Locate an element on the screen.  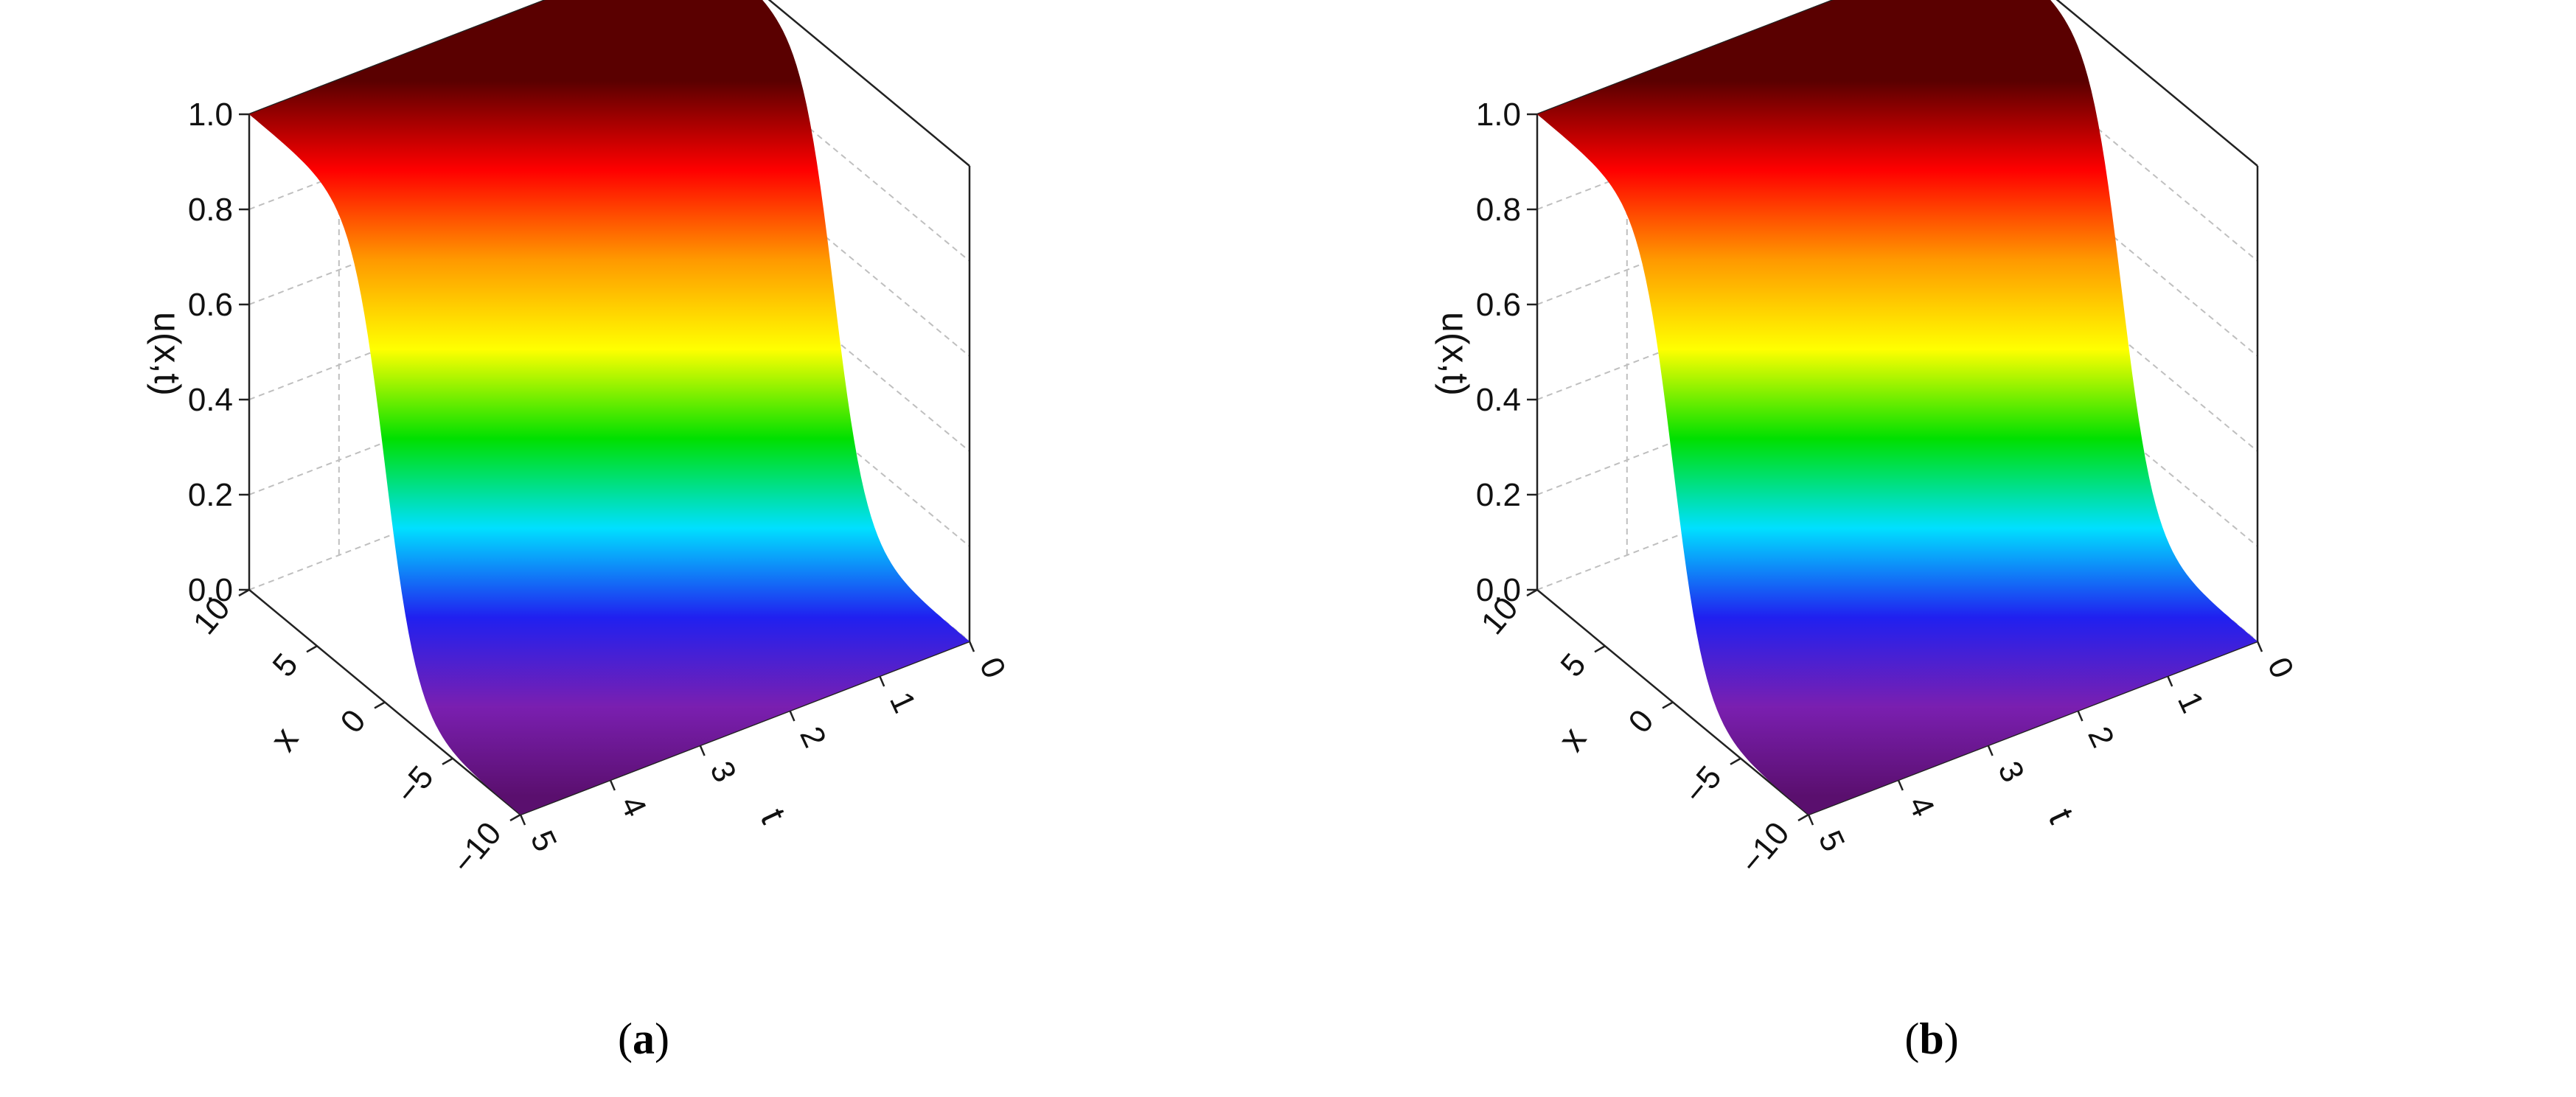
z-axis-label-b: u(x,t) is located at coordinates (1455, 354).